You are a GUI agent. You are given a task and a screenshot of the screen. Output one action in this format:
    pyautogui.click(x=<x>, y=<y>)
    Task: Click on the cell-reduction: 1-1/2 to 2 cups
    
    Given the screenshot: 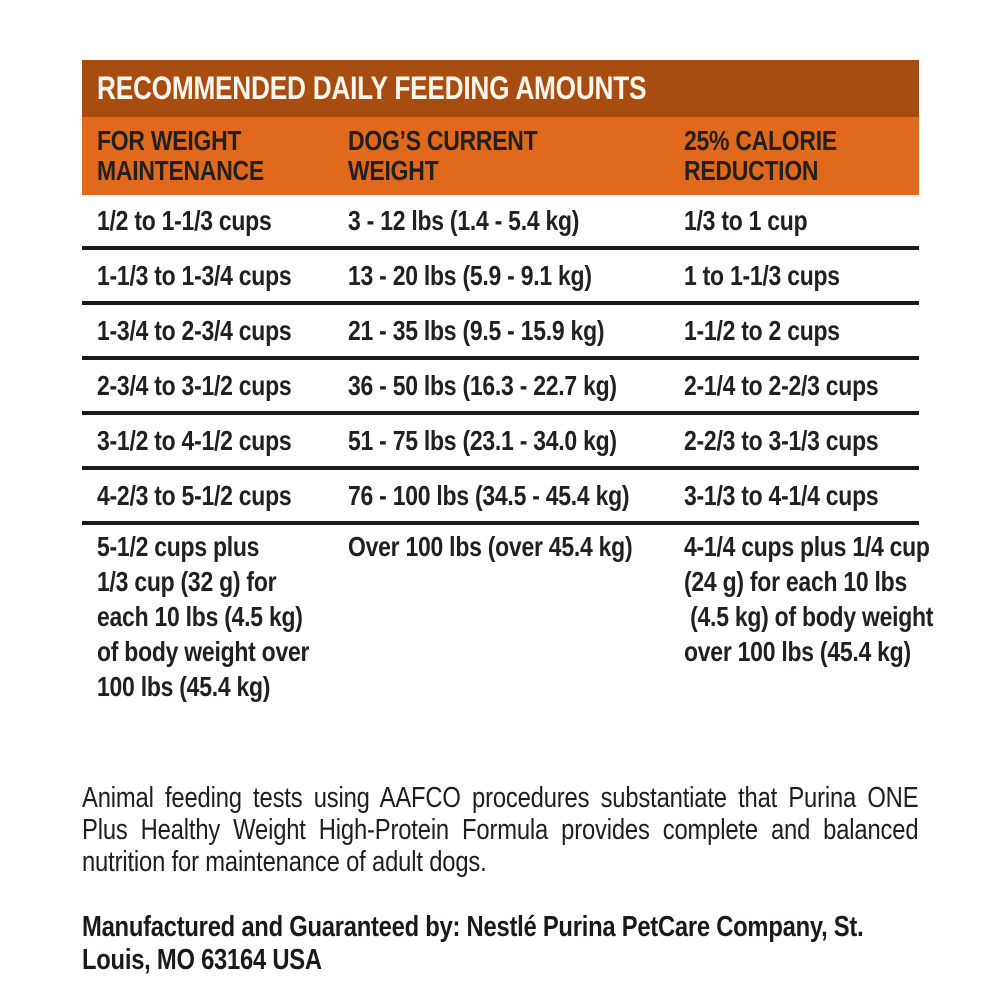 What is the action you would take?
    pyautogui.click(x=801, y=330)
    